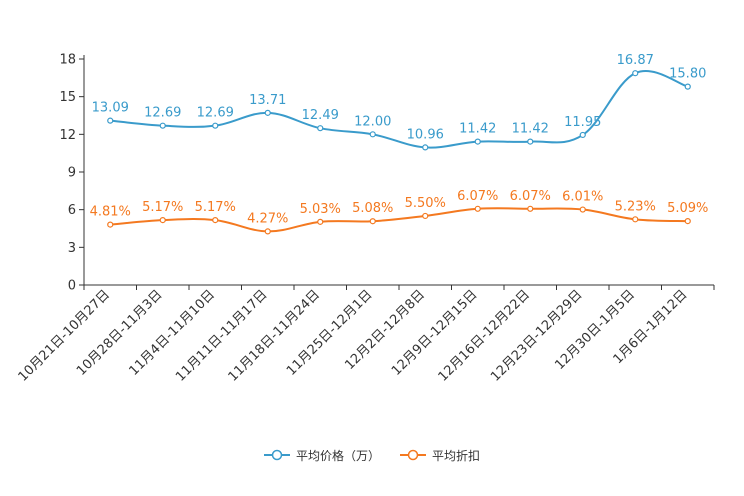  I want to click on x-tick-label: 12月23日-12月29日, so click(536, 335).